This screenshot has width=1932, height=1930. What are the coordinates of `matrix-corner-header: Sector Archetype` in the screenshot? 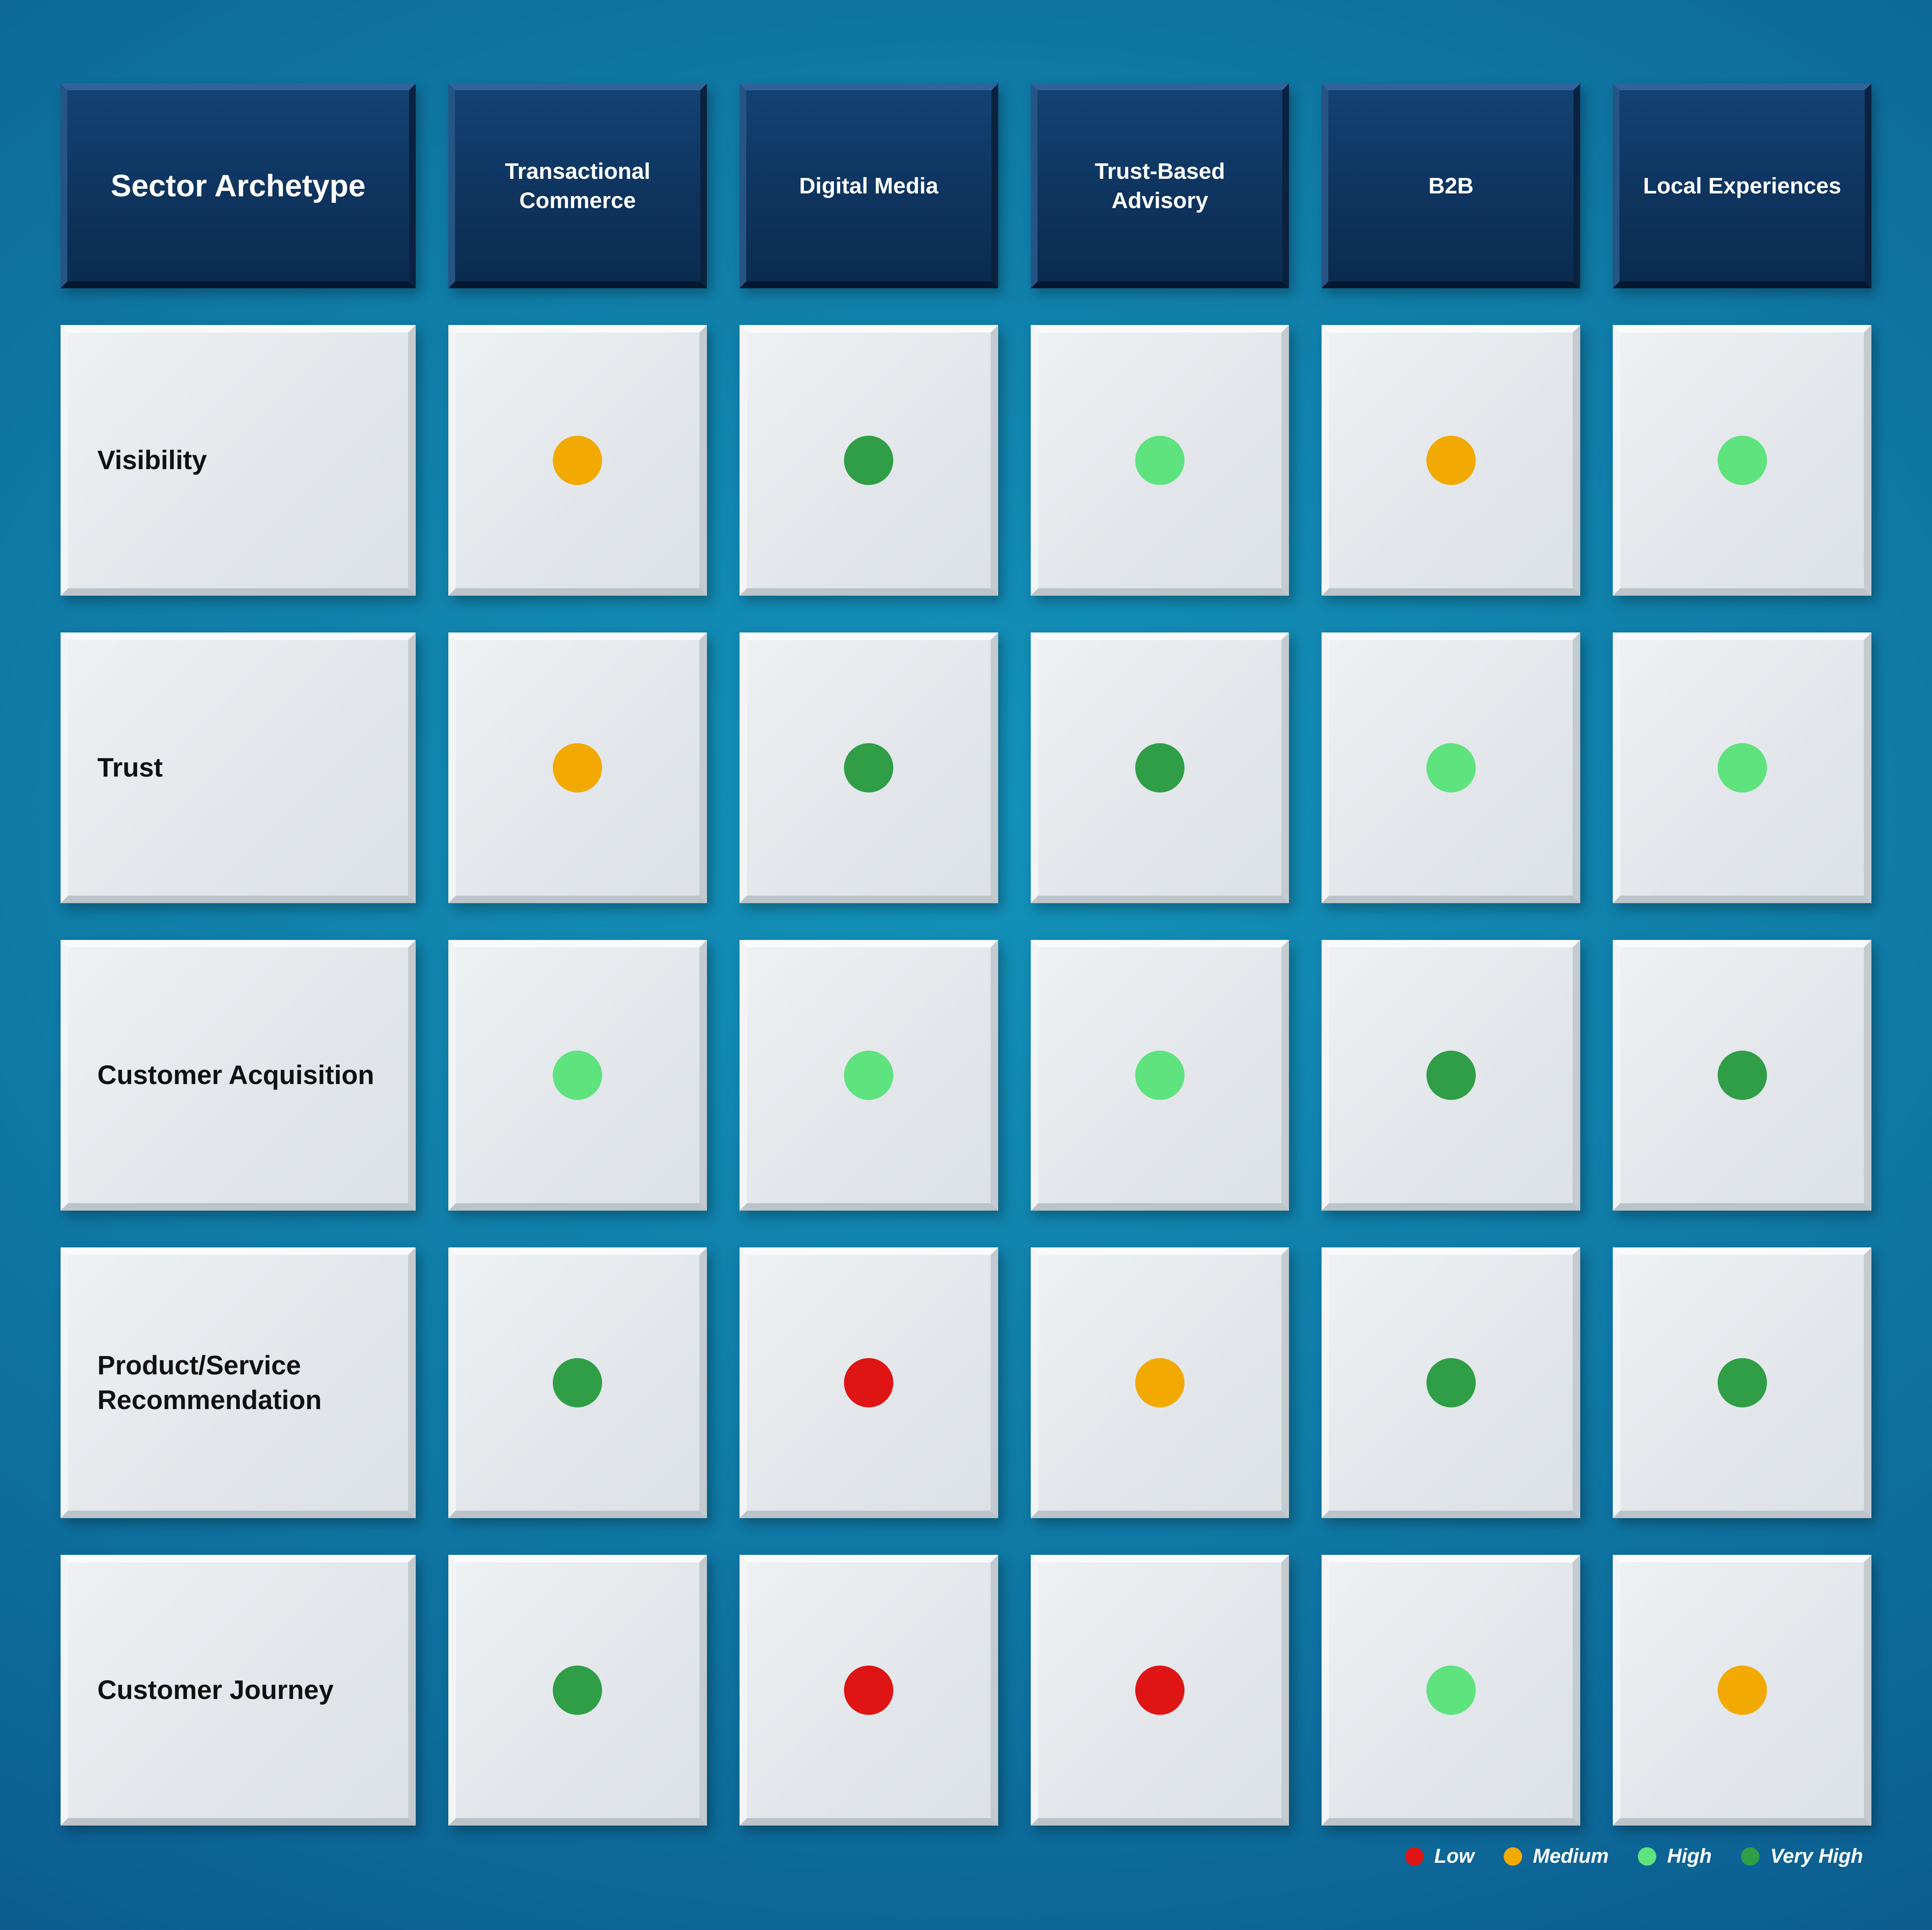 It's located at (238, 186).